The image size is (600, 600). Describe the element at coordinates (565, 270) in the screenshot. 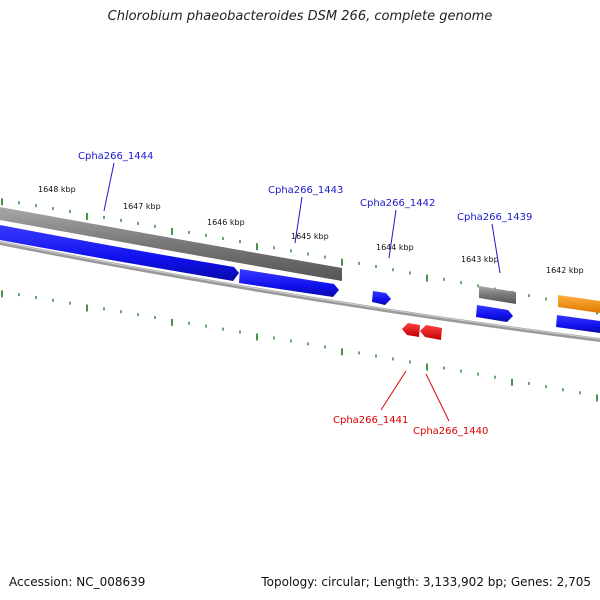

I see `tick-label: 1642 kbp` at that location.